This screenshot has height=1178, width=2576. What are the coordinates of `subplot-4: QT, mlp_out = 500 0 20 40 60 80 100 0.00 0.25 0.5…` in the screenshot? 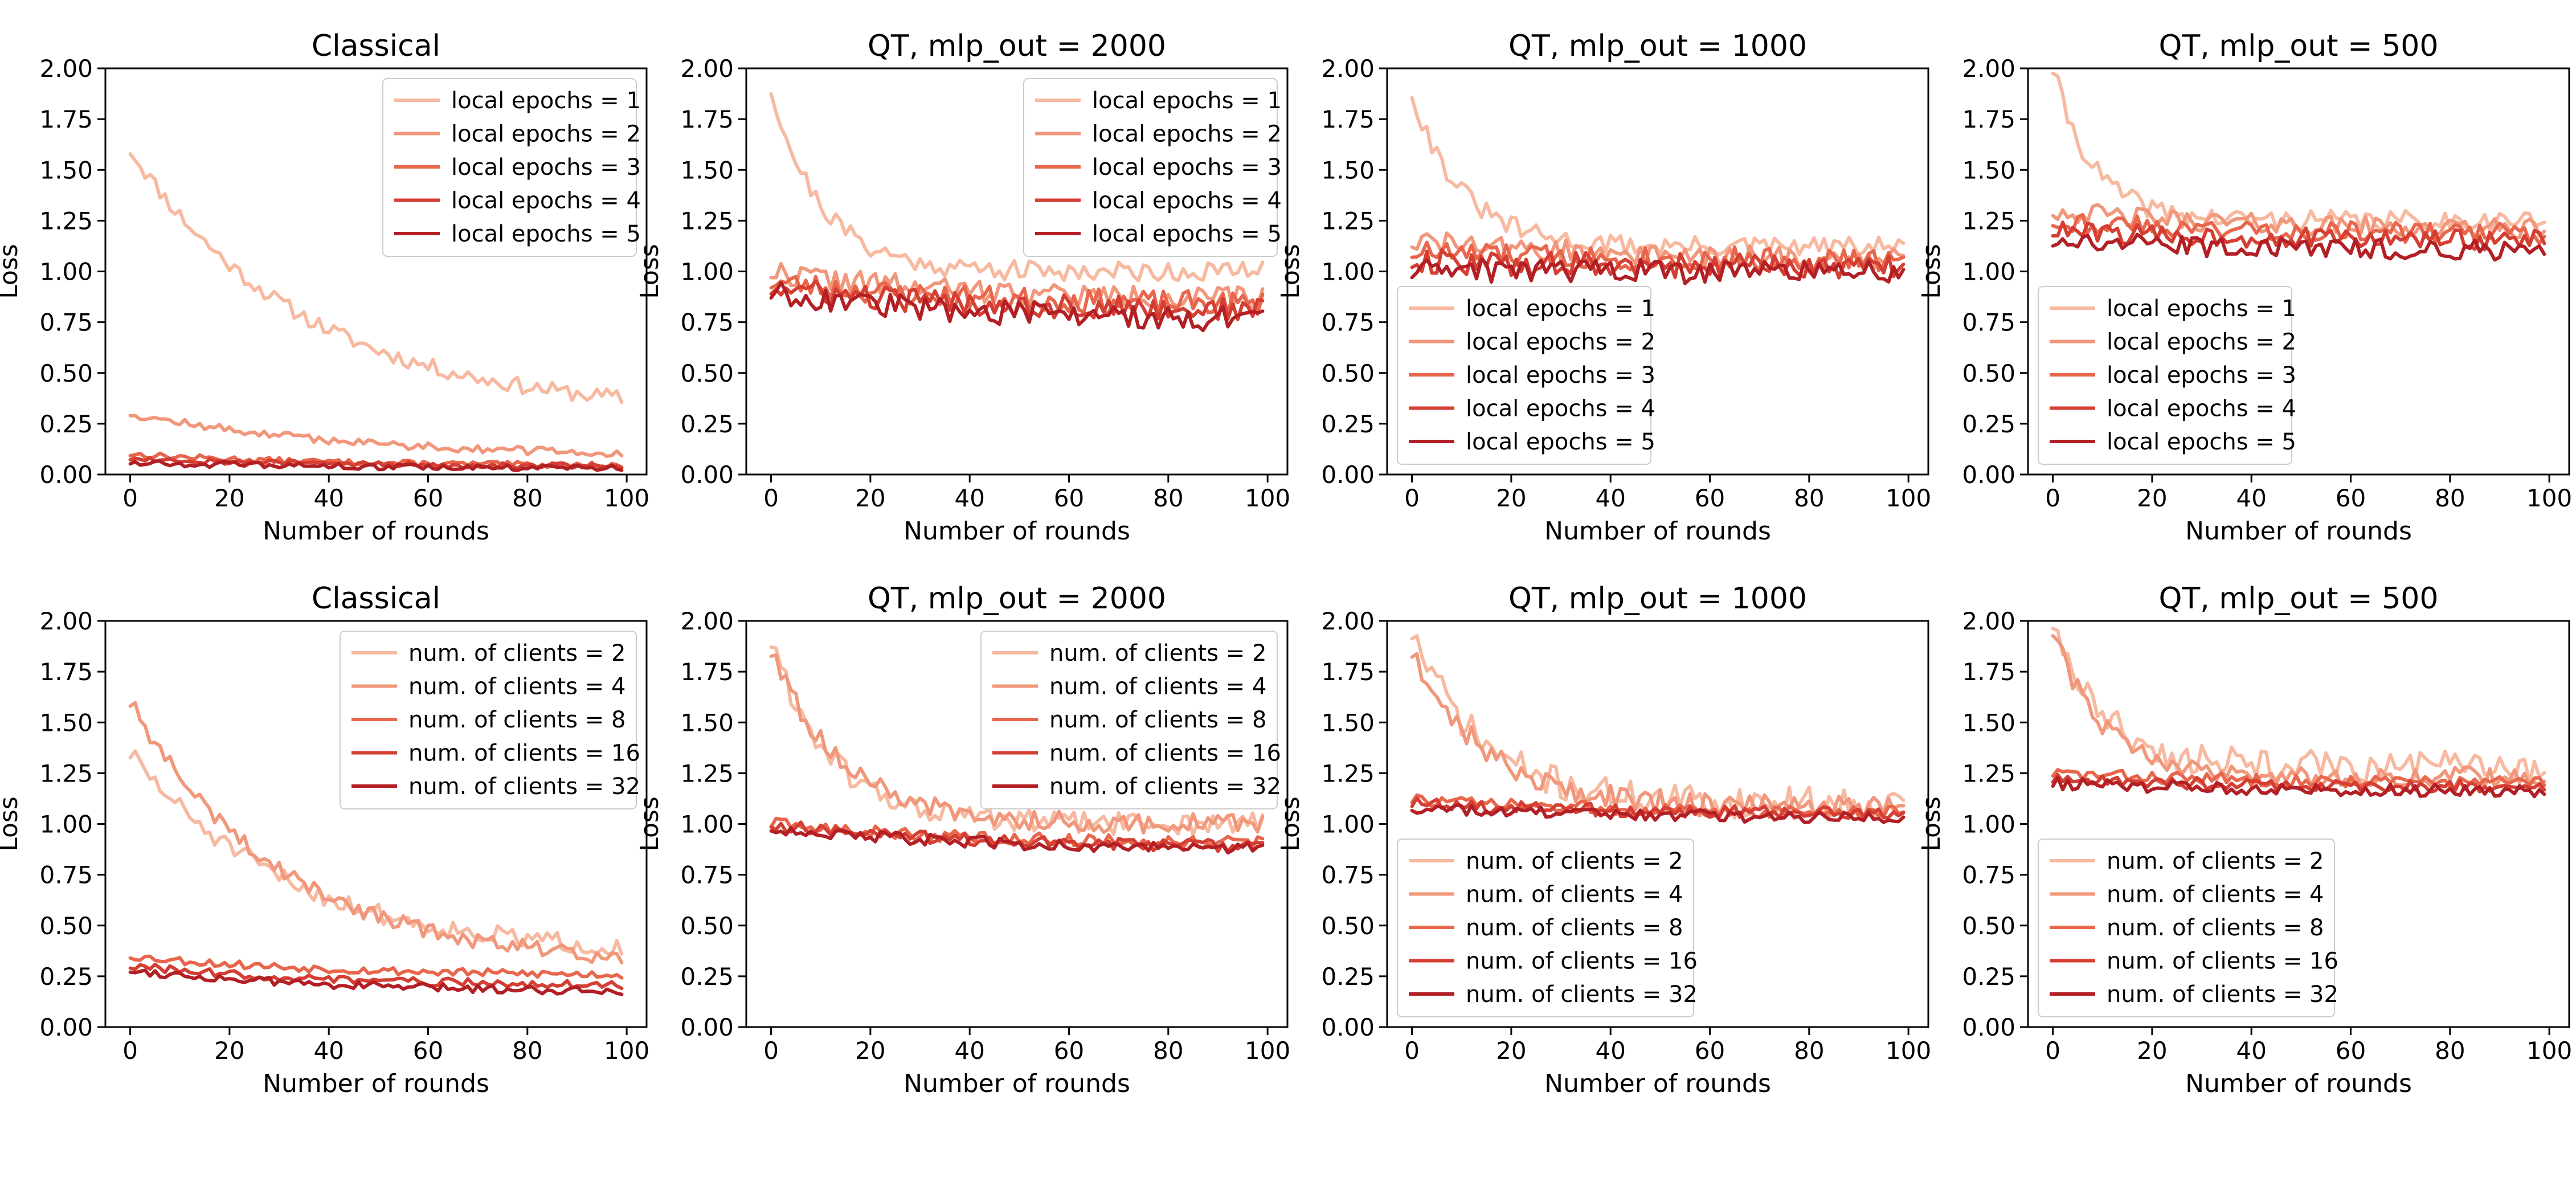 It's located at (2244, 287).